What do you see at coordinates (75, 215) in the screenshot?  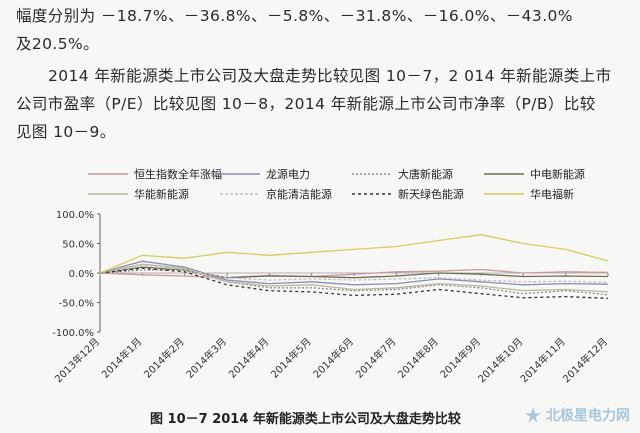 I see `y-tick-label: 100.0%` at bounding box center [75, 215].